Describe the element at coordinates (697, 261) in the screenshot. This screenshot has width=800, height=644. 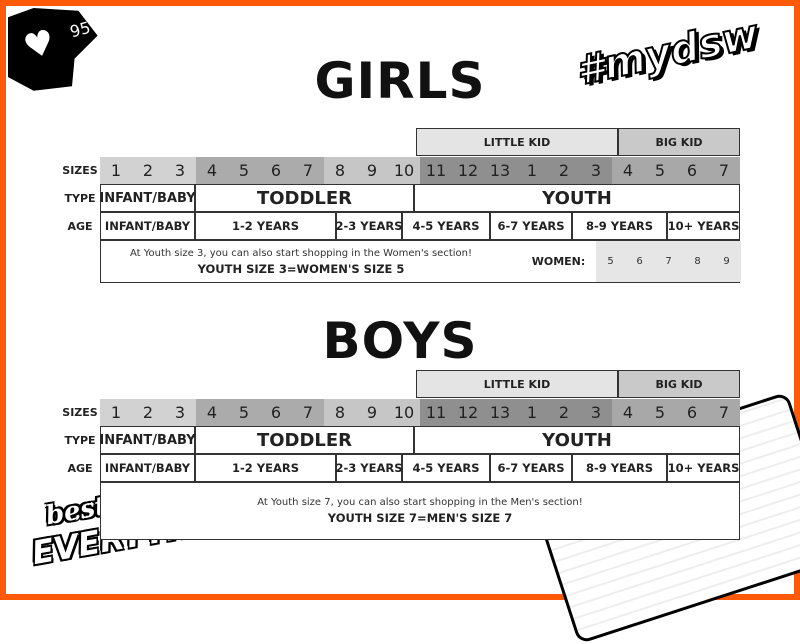
I see `women-size-cell: 8` at that location.